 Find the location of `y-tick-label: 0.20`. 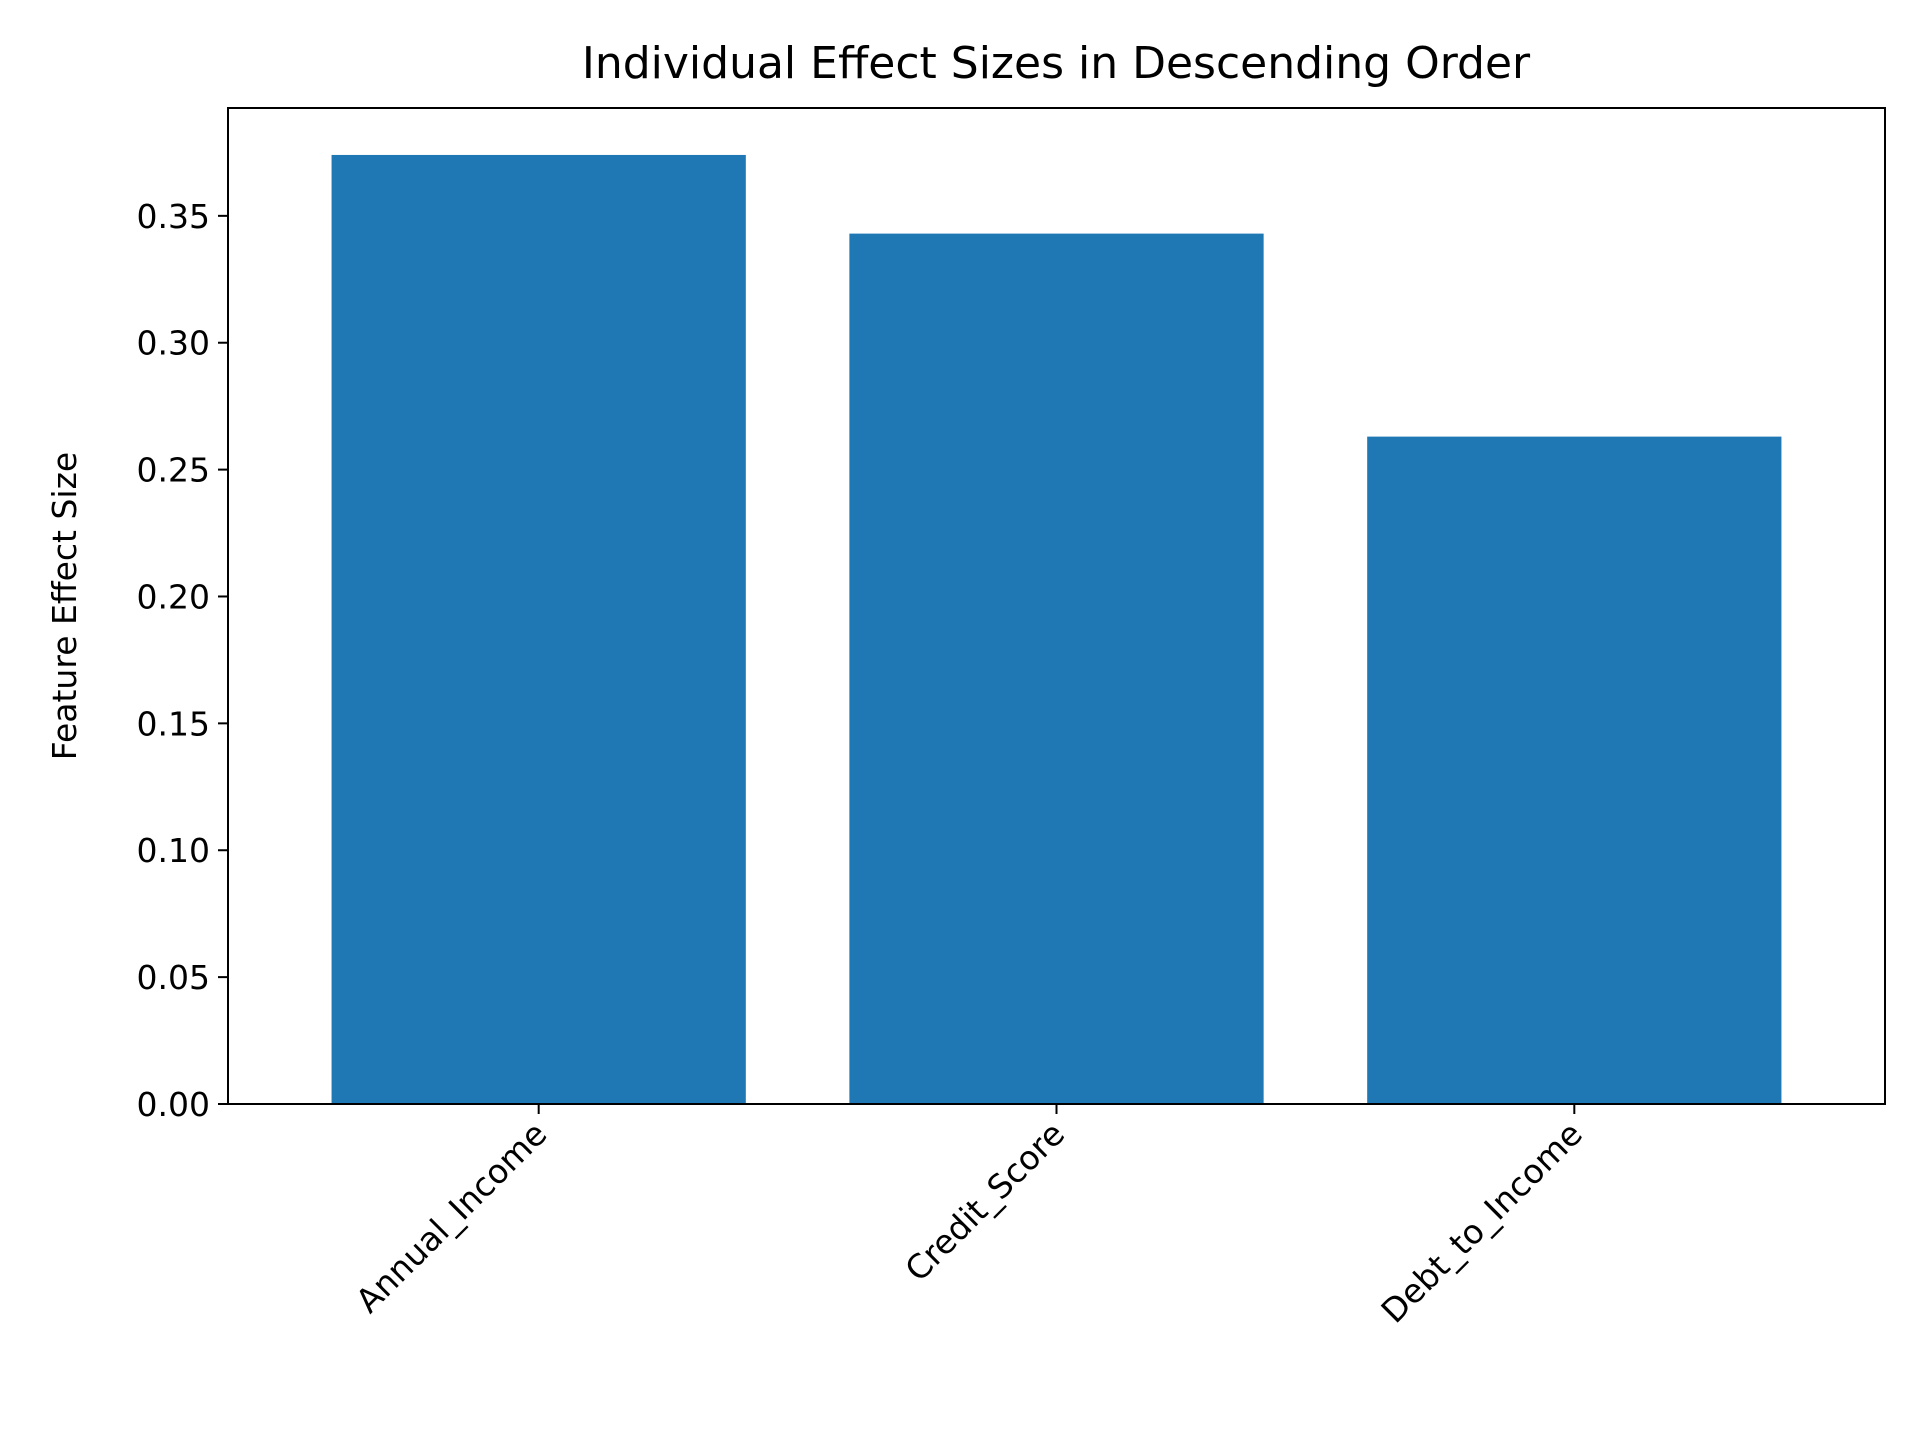

y-tick-label: 0.20 is located at coordinates (173, 596).